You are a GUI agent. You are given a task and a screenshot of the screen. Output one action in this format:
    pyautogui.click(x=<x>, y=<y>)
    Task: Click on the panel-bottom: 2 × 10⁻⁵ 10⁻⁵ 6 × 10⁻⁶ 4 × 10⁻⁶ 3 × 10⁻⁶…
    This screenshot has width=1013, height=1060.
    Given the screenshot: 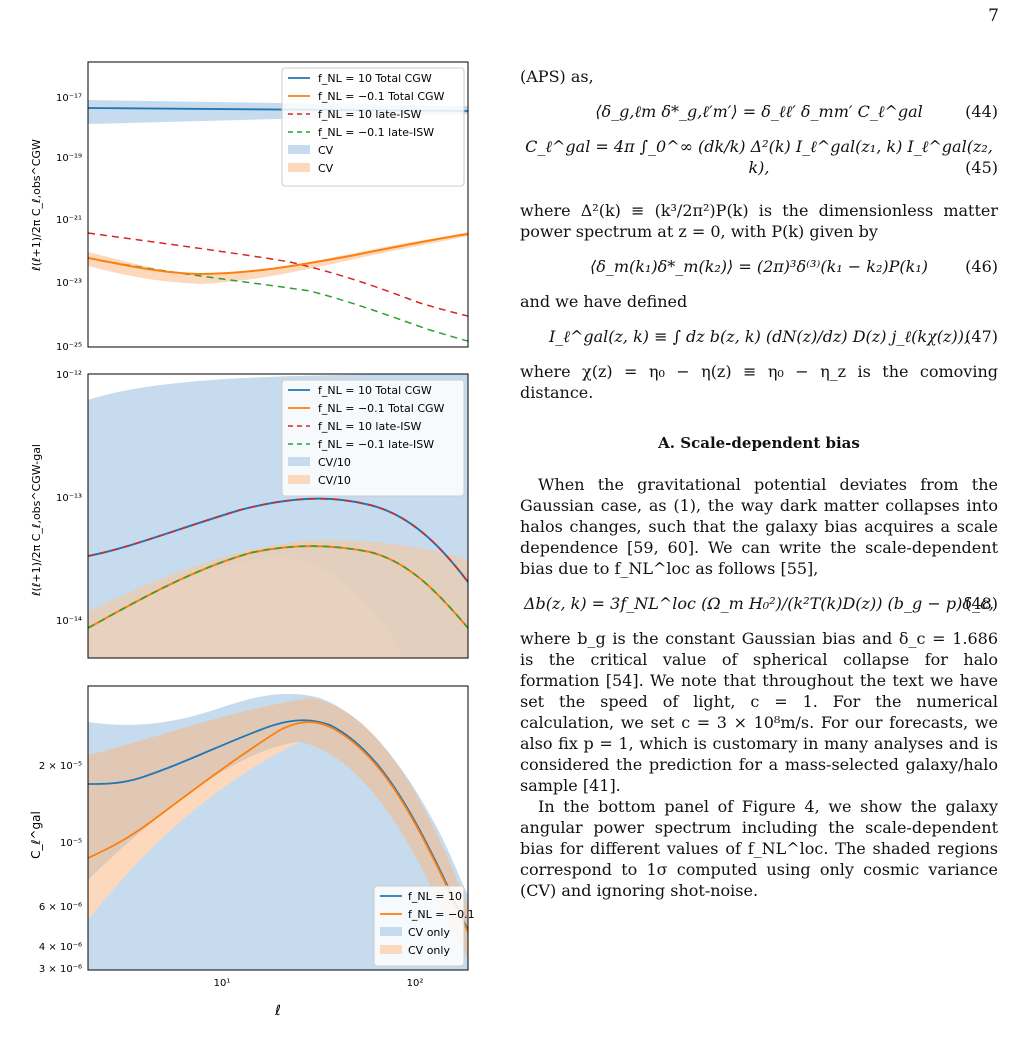 What is the action you would take?
    pyautogui.click(x=252, y=852)
    